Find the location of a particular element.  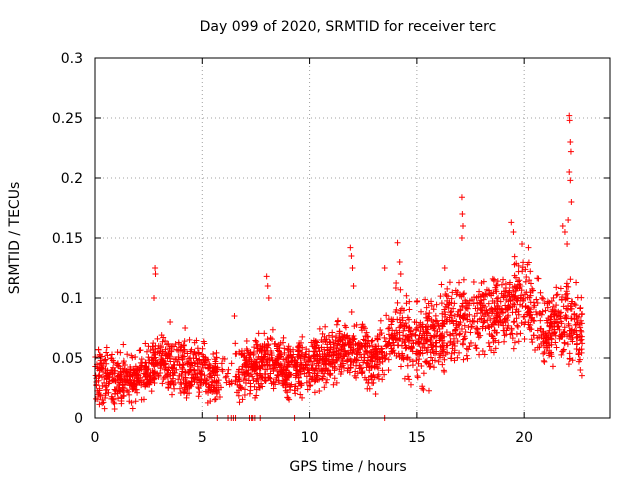

y-tick-label: 0 is located at coordinates (78, 419).